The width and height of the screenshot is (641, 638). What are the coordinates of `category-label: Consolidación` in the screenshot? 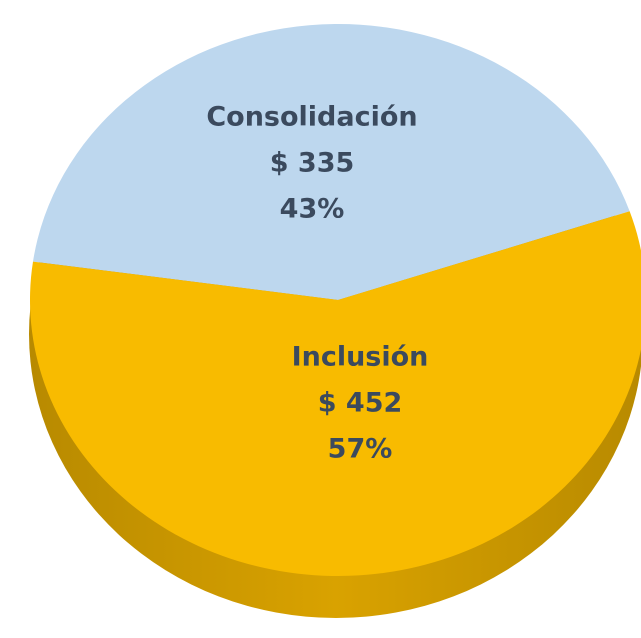 It's located at (311, 117).